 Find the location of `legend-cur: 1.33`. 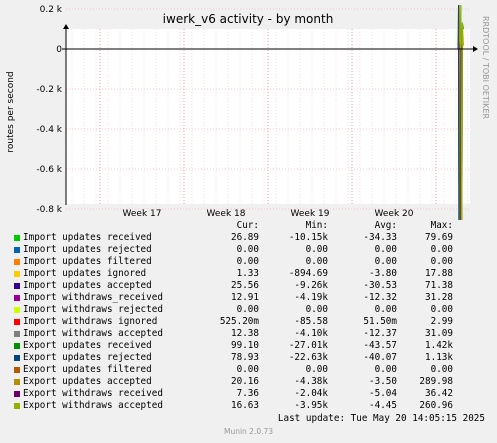

legend-cur: 1.33 is located at coordinates (247, 273).